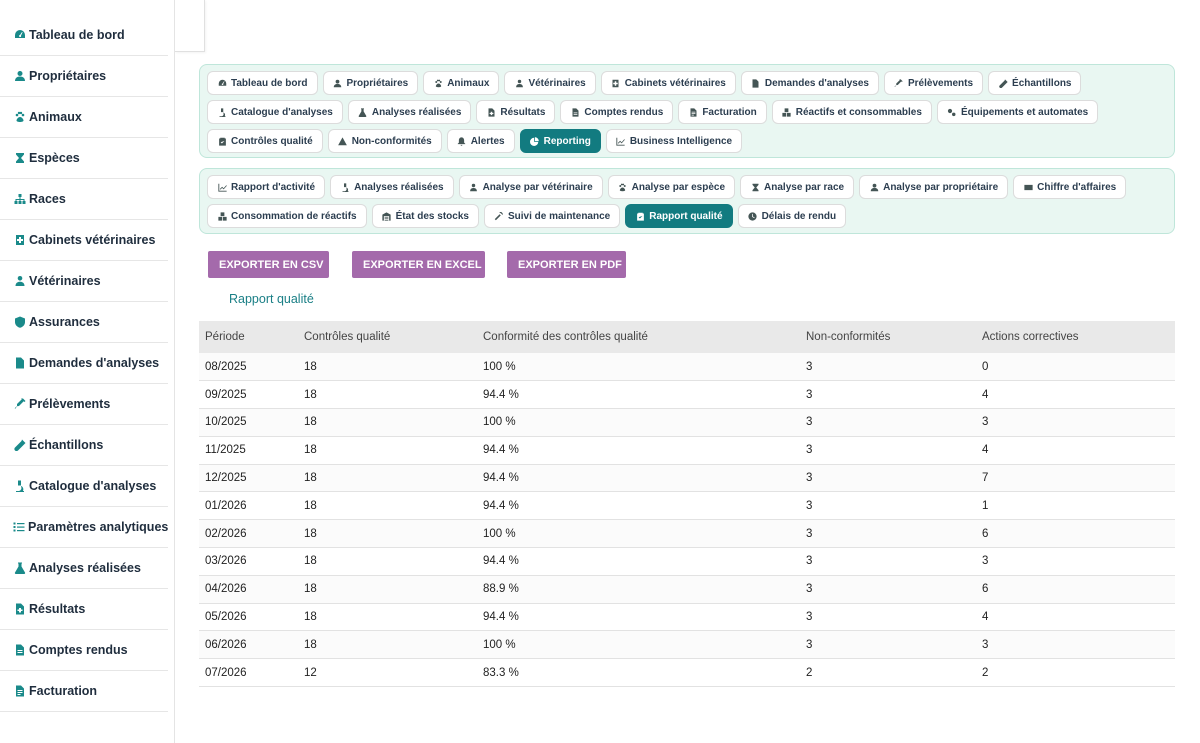 The width and height of the screenshot is (1200, 743). What do you see at coordinates (84, 240) in the screenshot?
I see `sidebar-item-cabinets-veterinaires: Cabinets vétérinaires` at bounding box center [84, 240].